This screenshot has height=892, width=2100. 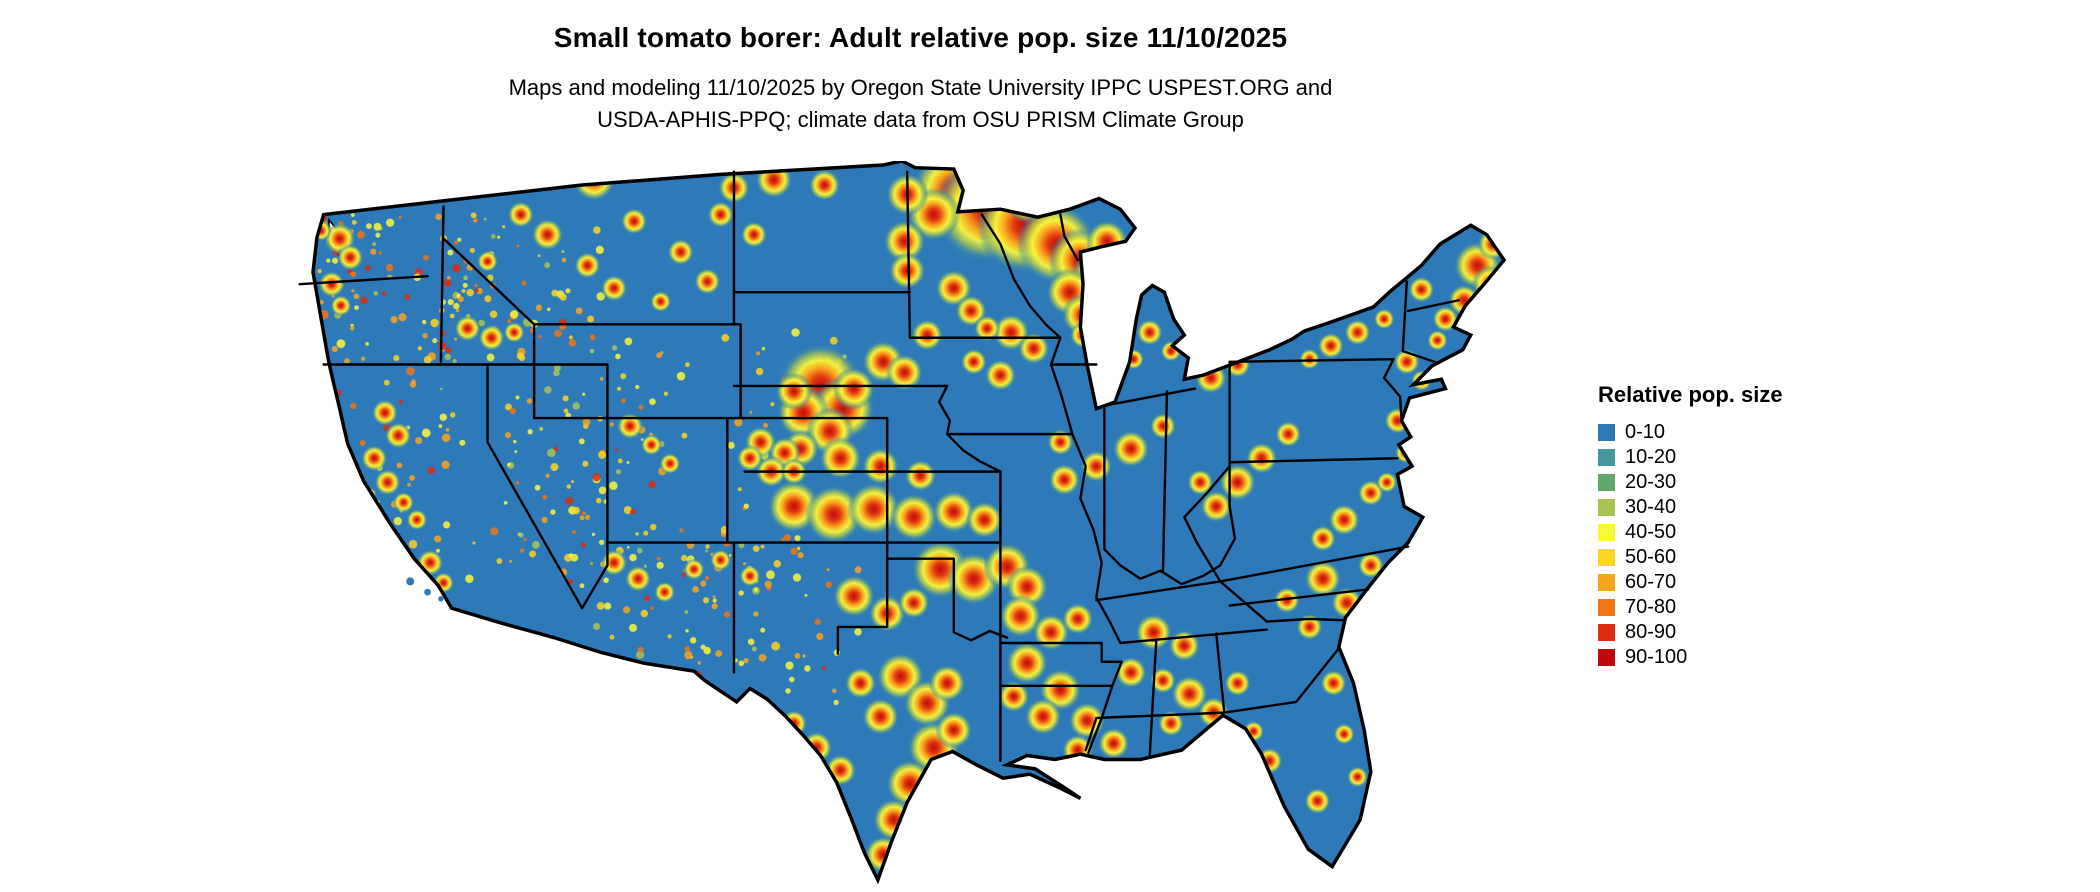 I want to click on legend-entry: 40-50, so click(x=1690, y=532).